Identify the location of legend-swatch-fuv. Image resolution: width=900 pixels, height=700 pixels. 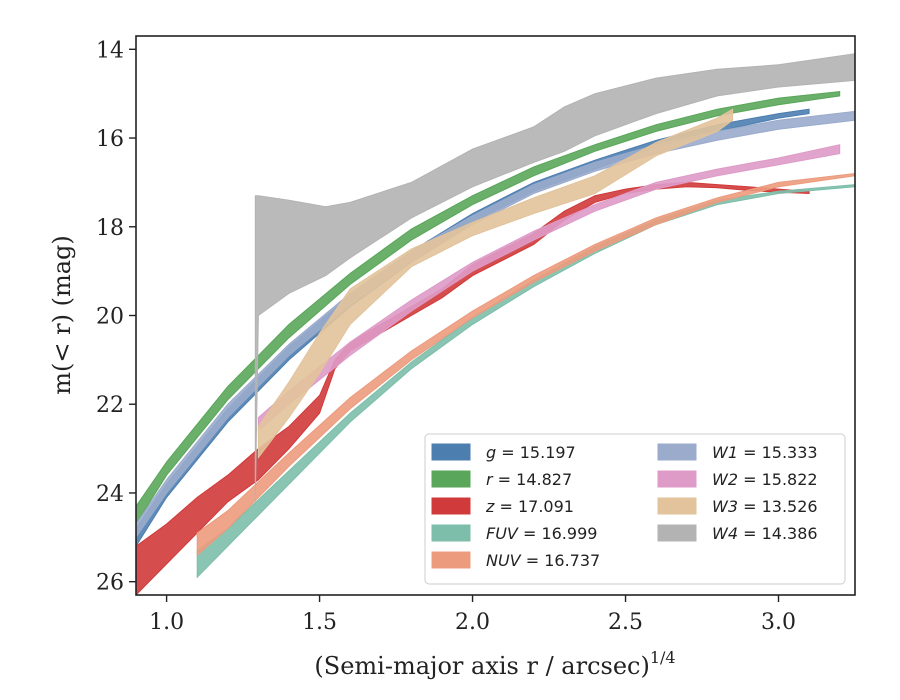
(451, 533).